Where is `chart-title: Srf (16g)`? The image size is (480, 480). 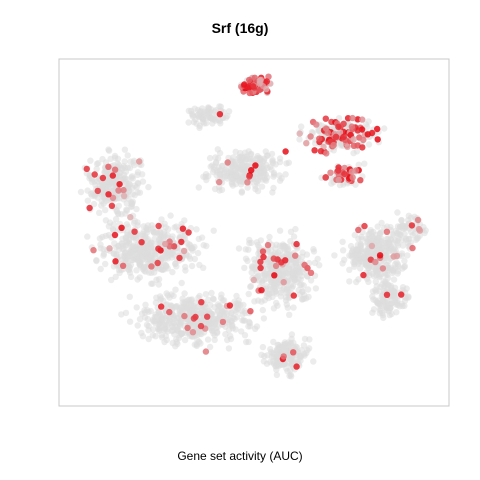
chart-title: Srf (16g) is located at coordinates (240, 28).